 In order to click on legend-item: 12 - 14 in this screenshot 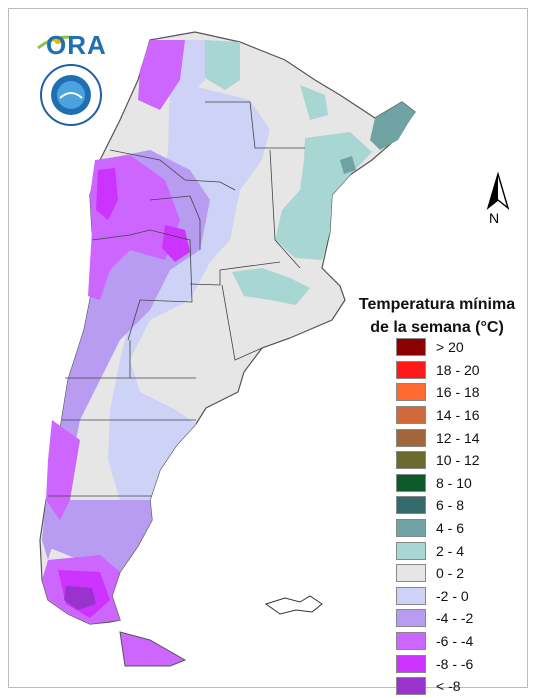, I will do `click(461, 437)`.